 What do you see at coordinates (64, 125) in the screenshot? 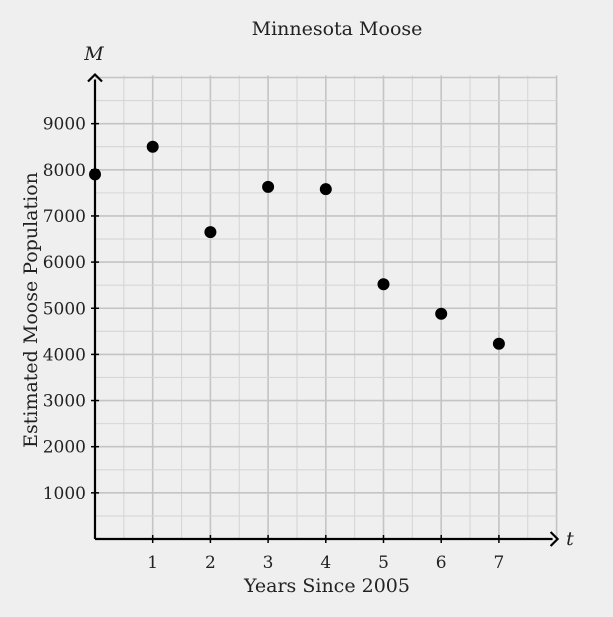
I see `y-tick-label: 9000` at bounding box center [64, 125].